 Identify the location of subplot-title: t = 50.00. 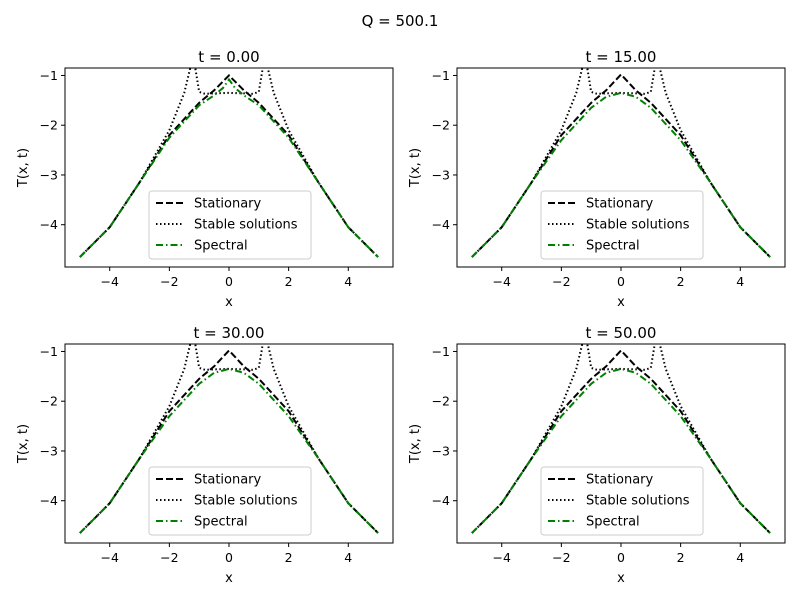
(621, 333).